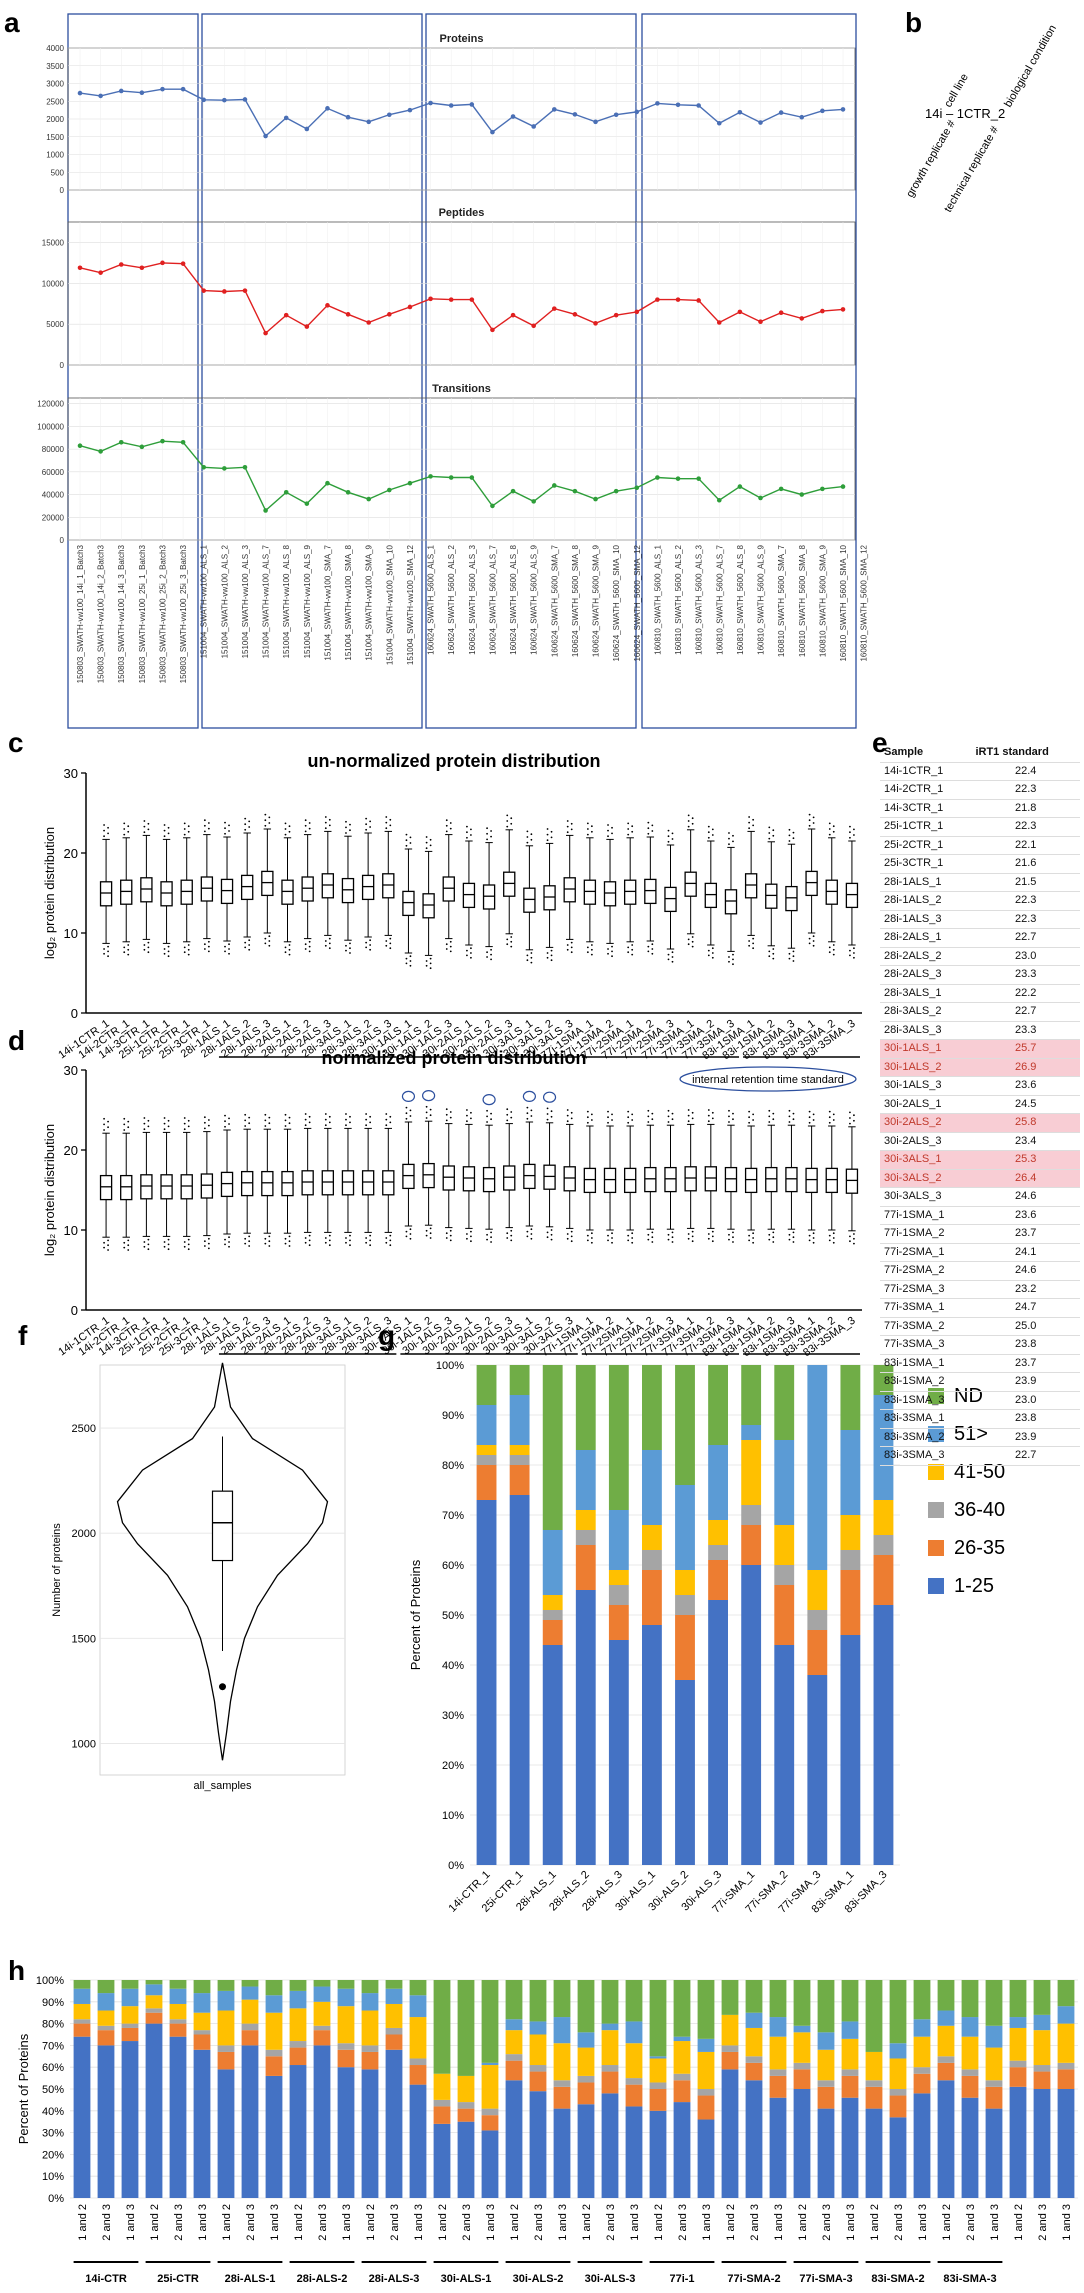 The width and height of the screenshot is (1084, 2293). What do you see at coordinates (450, 1366) in the screenshot?
I see `y-tick-label: 100%` at bounding box center [450, 1366].